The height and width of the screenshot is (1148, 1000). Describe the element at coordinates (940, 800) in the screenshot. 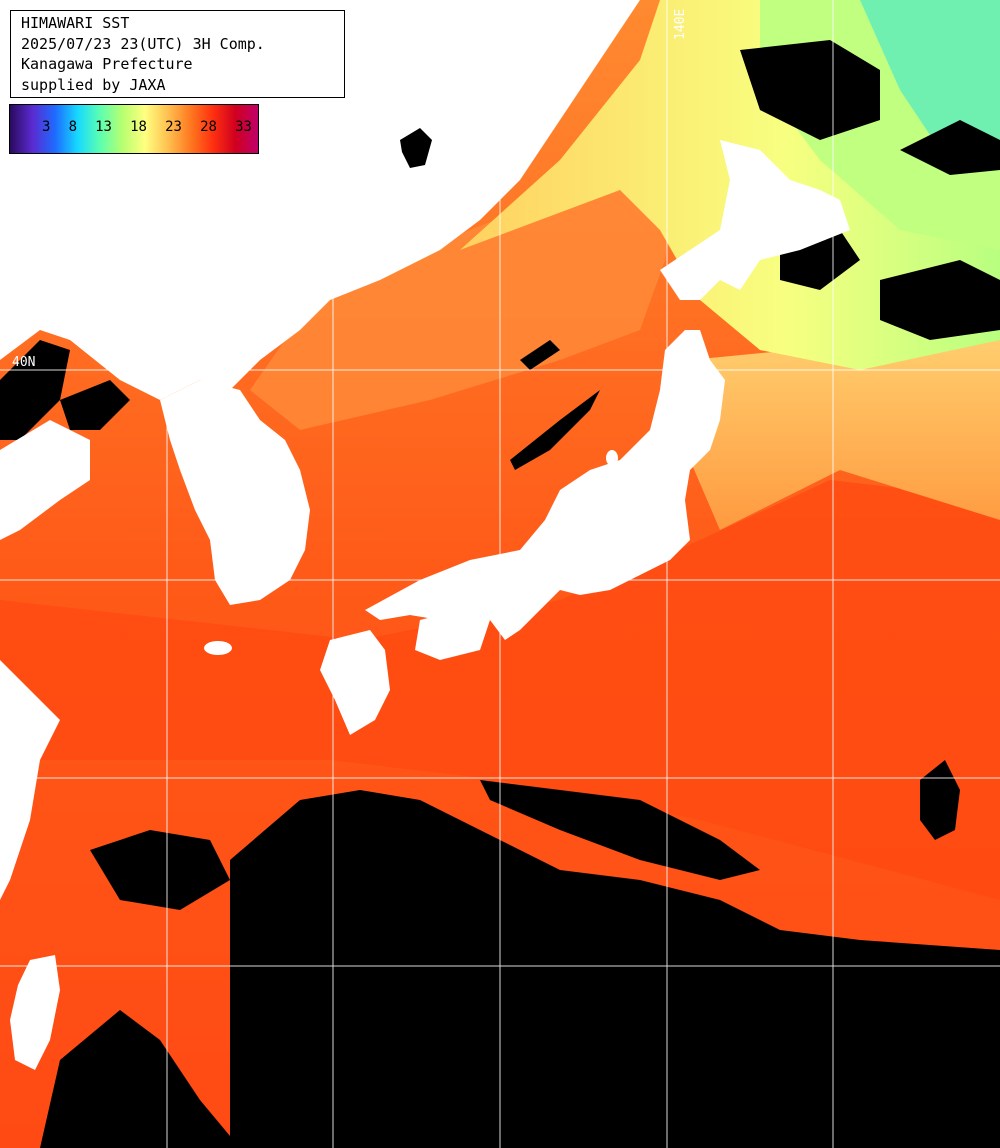

I see `cloud-small-pacific` at that location.